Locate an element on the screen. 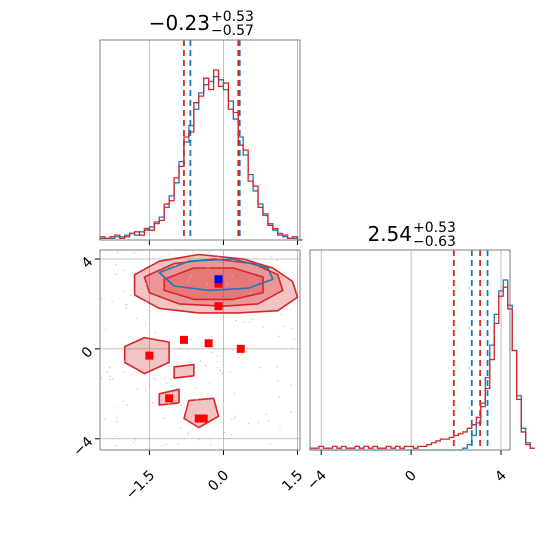 The image size is (550, 550). panel-title-sup: +0.53 is located at coordinates (434, 228).